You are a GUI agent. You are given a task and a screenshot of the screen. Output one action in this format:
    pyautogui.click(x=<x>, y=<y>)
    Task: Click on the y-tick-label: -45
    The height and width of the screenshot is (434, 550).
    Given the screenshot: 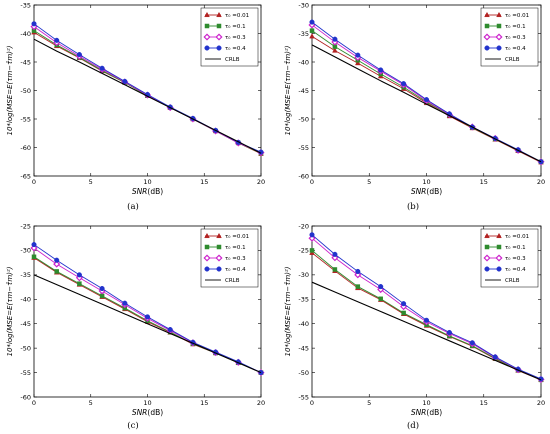 What is the action you would take?
    pyautogui.click(x=303, y=91)
    